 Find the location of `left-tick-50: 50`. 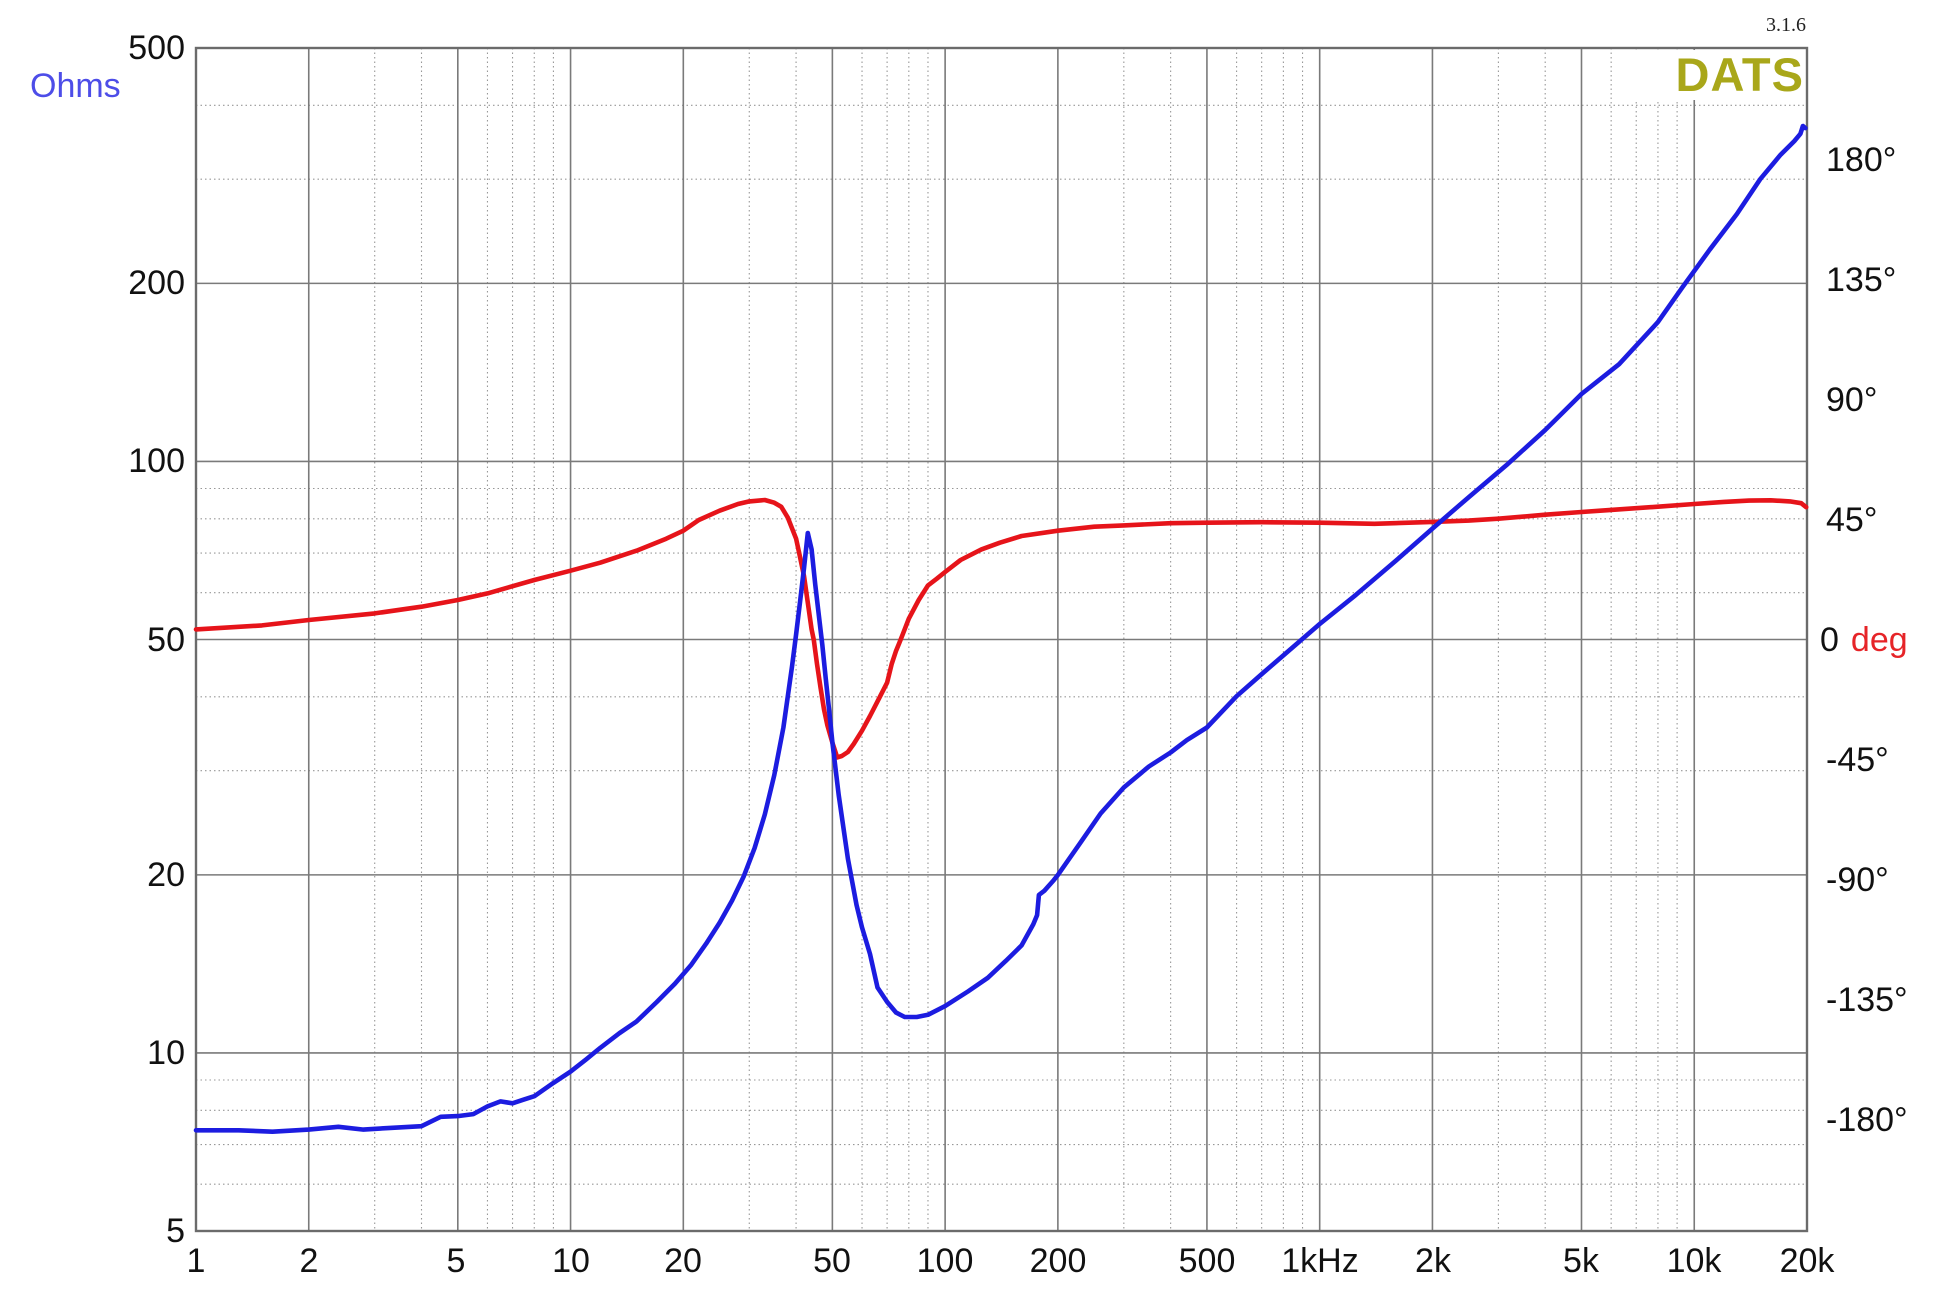

left-tick-50: 50 is located at coordinates (166, 640).